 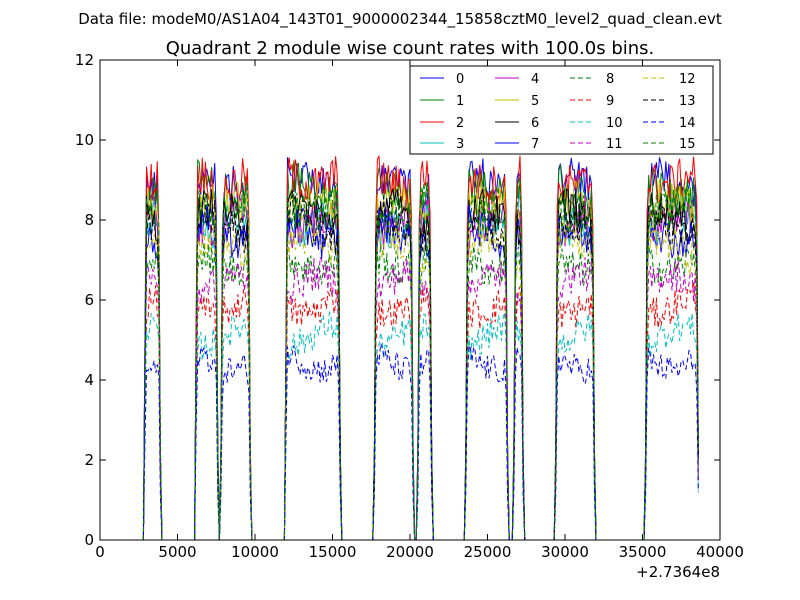 What do you see at coordinates (535, 123) in the screenshot?
I see `legend-label-6: 6` at bounding box center [535, 123].